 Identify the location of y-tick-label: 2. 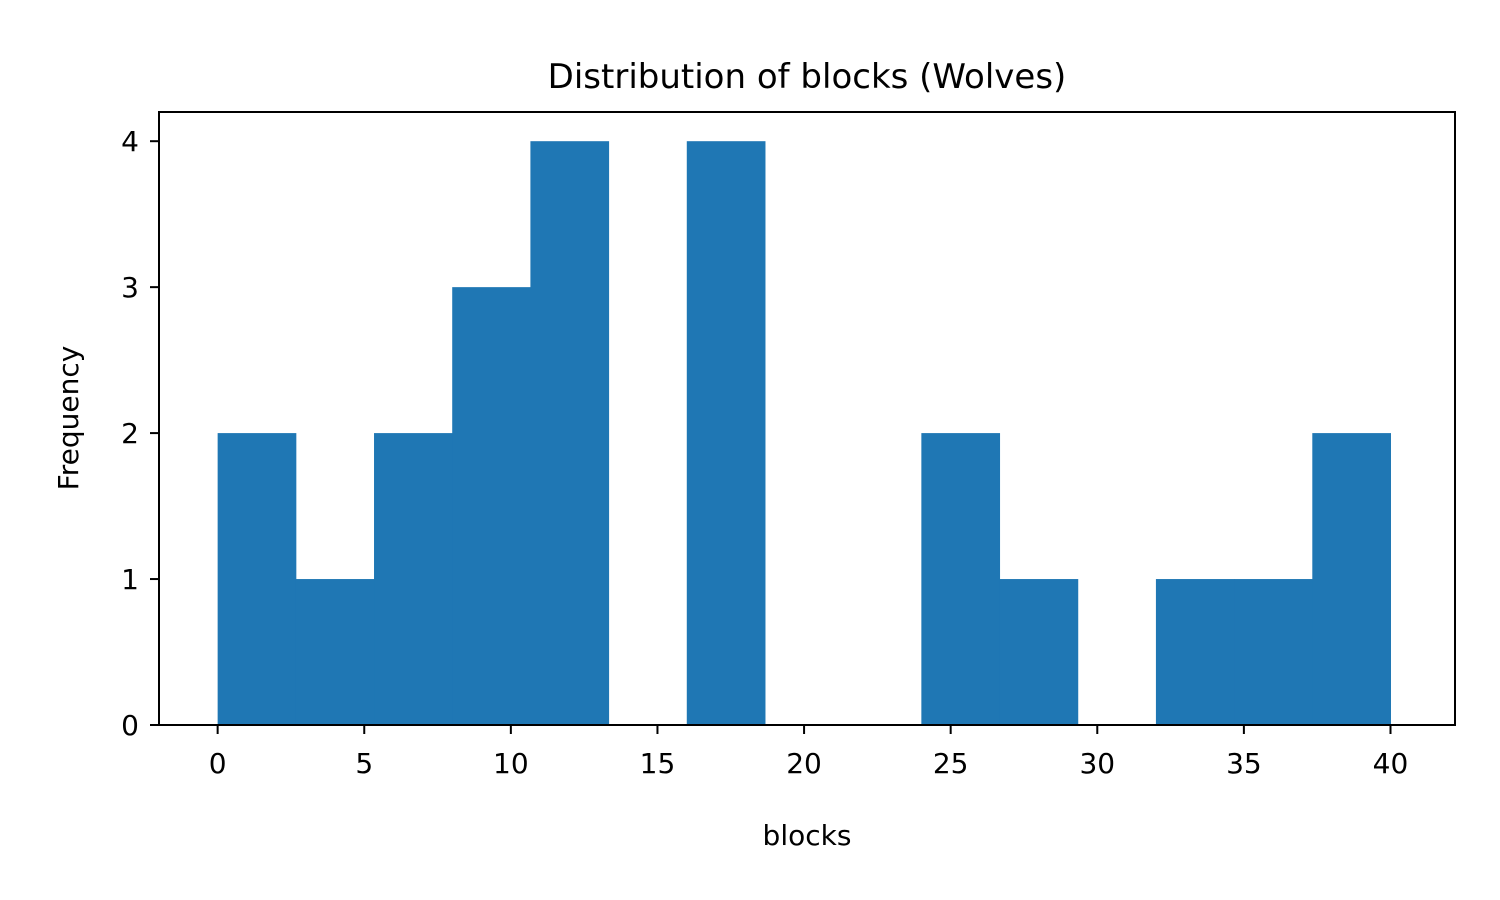
(130, 433).